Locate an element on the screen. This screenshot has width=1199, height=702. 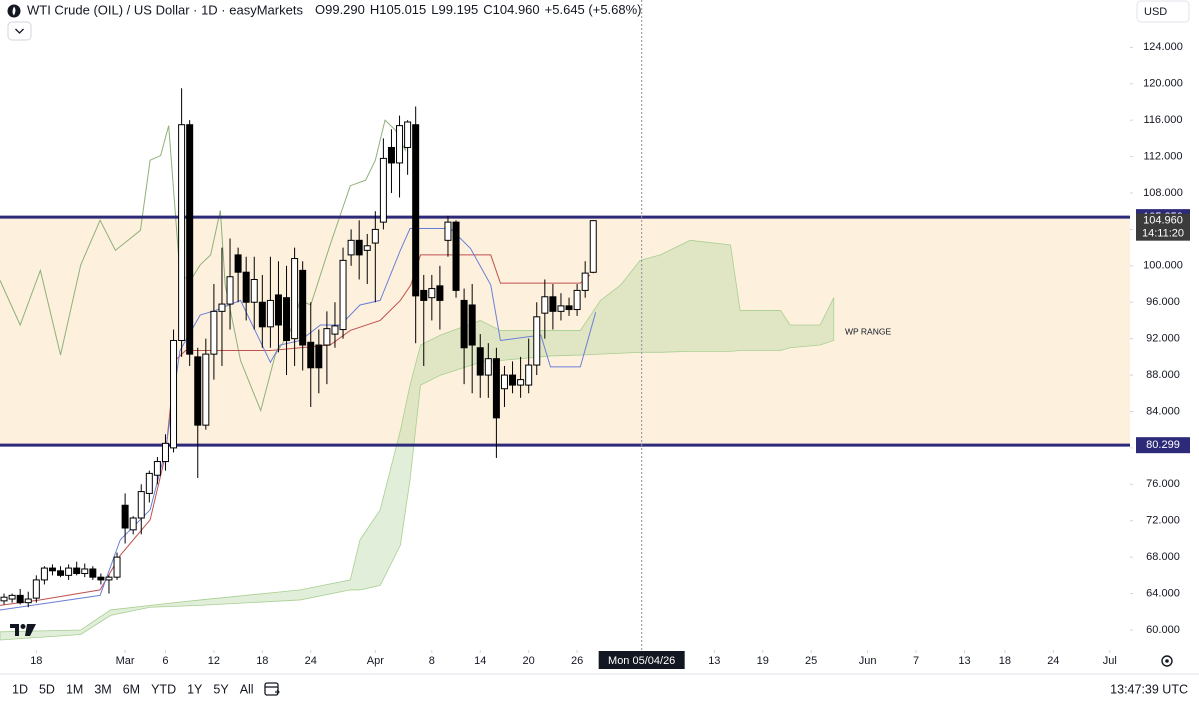
range-button: 5D is located at coordinates (47, 689).